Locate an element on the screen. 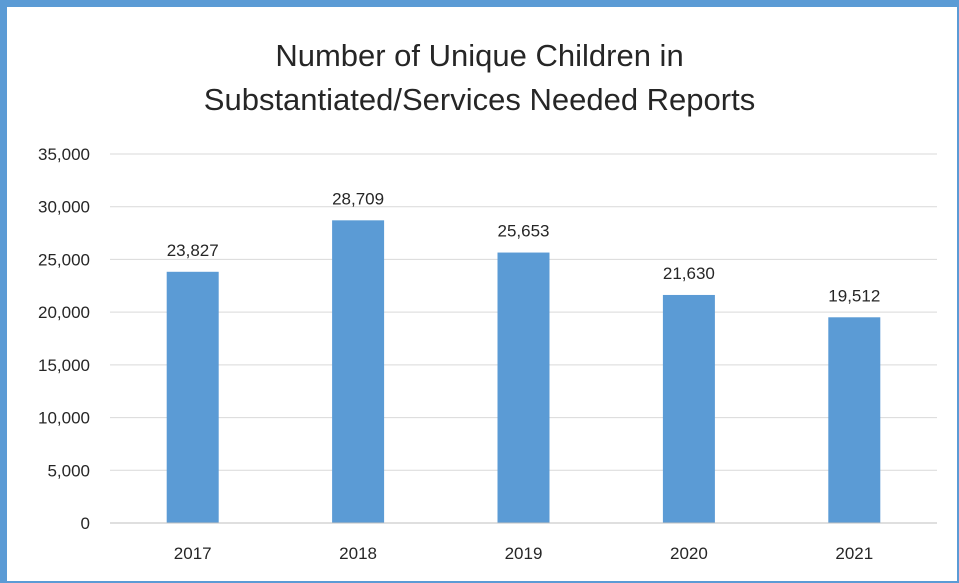 The image size is (959, 583). bar-2017 is located at coordinates (192, 397).